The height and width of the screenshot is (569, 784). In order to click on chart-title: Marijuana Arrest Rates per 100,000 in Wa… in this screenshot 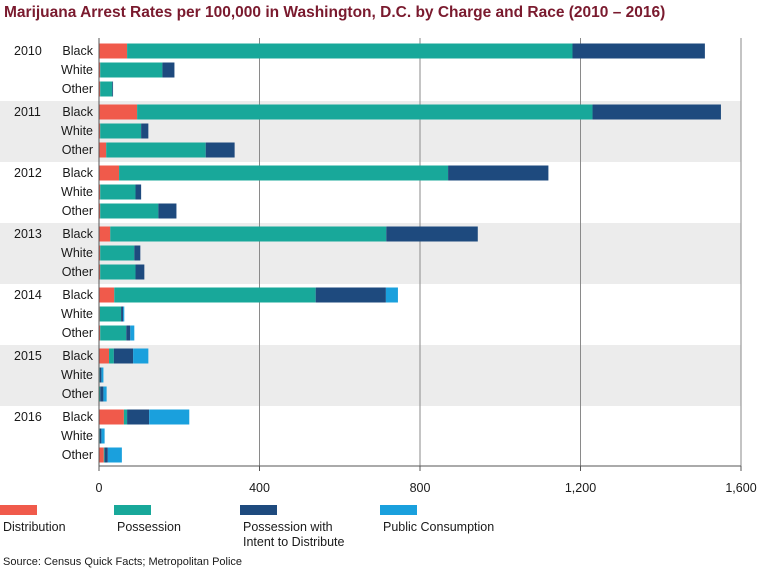, I will do `click(334, 12)`.